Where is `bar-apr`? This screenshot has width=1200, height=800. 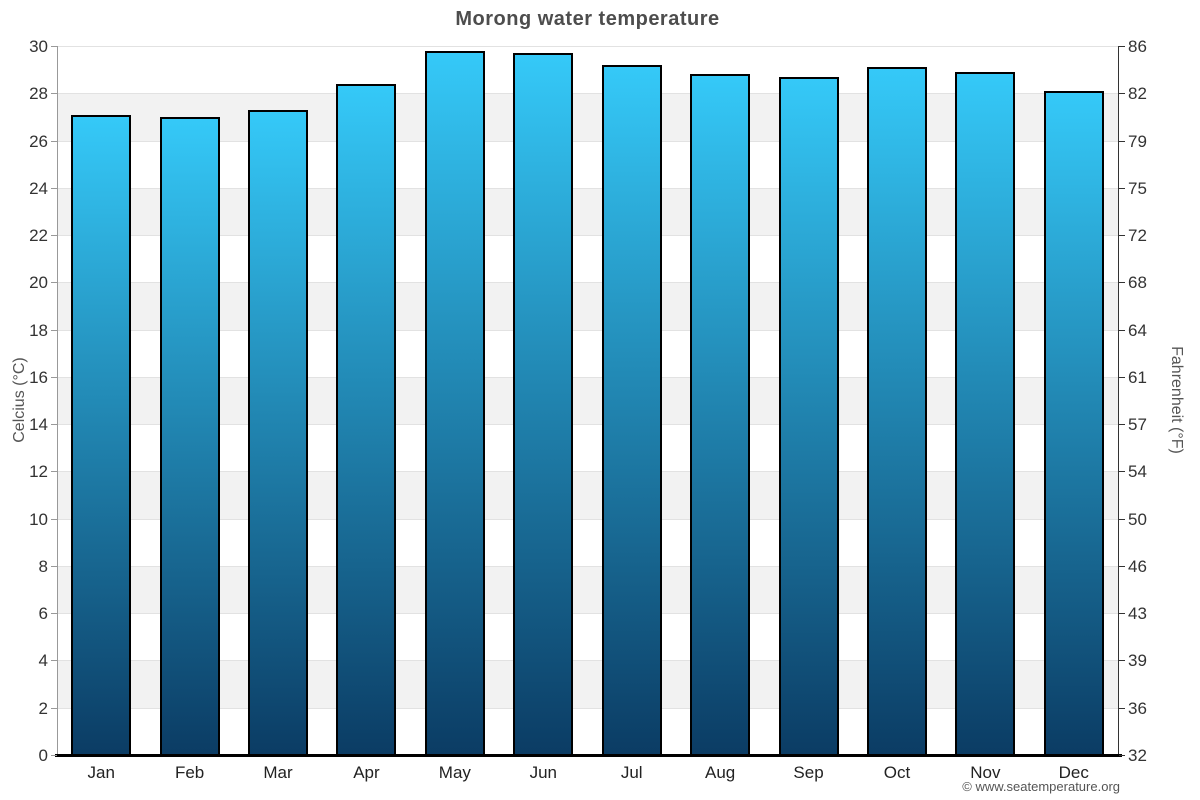 bar-apr is located at coordinates (366, 419).